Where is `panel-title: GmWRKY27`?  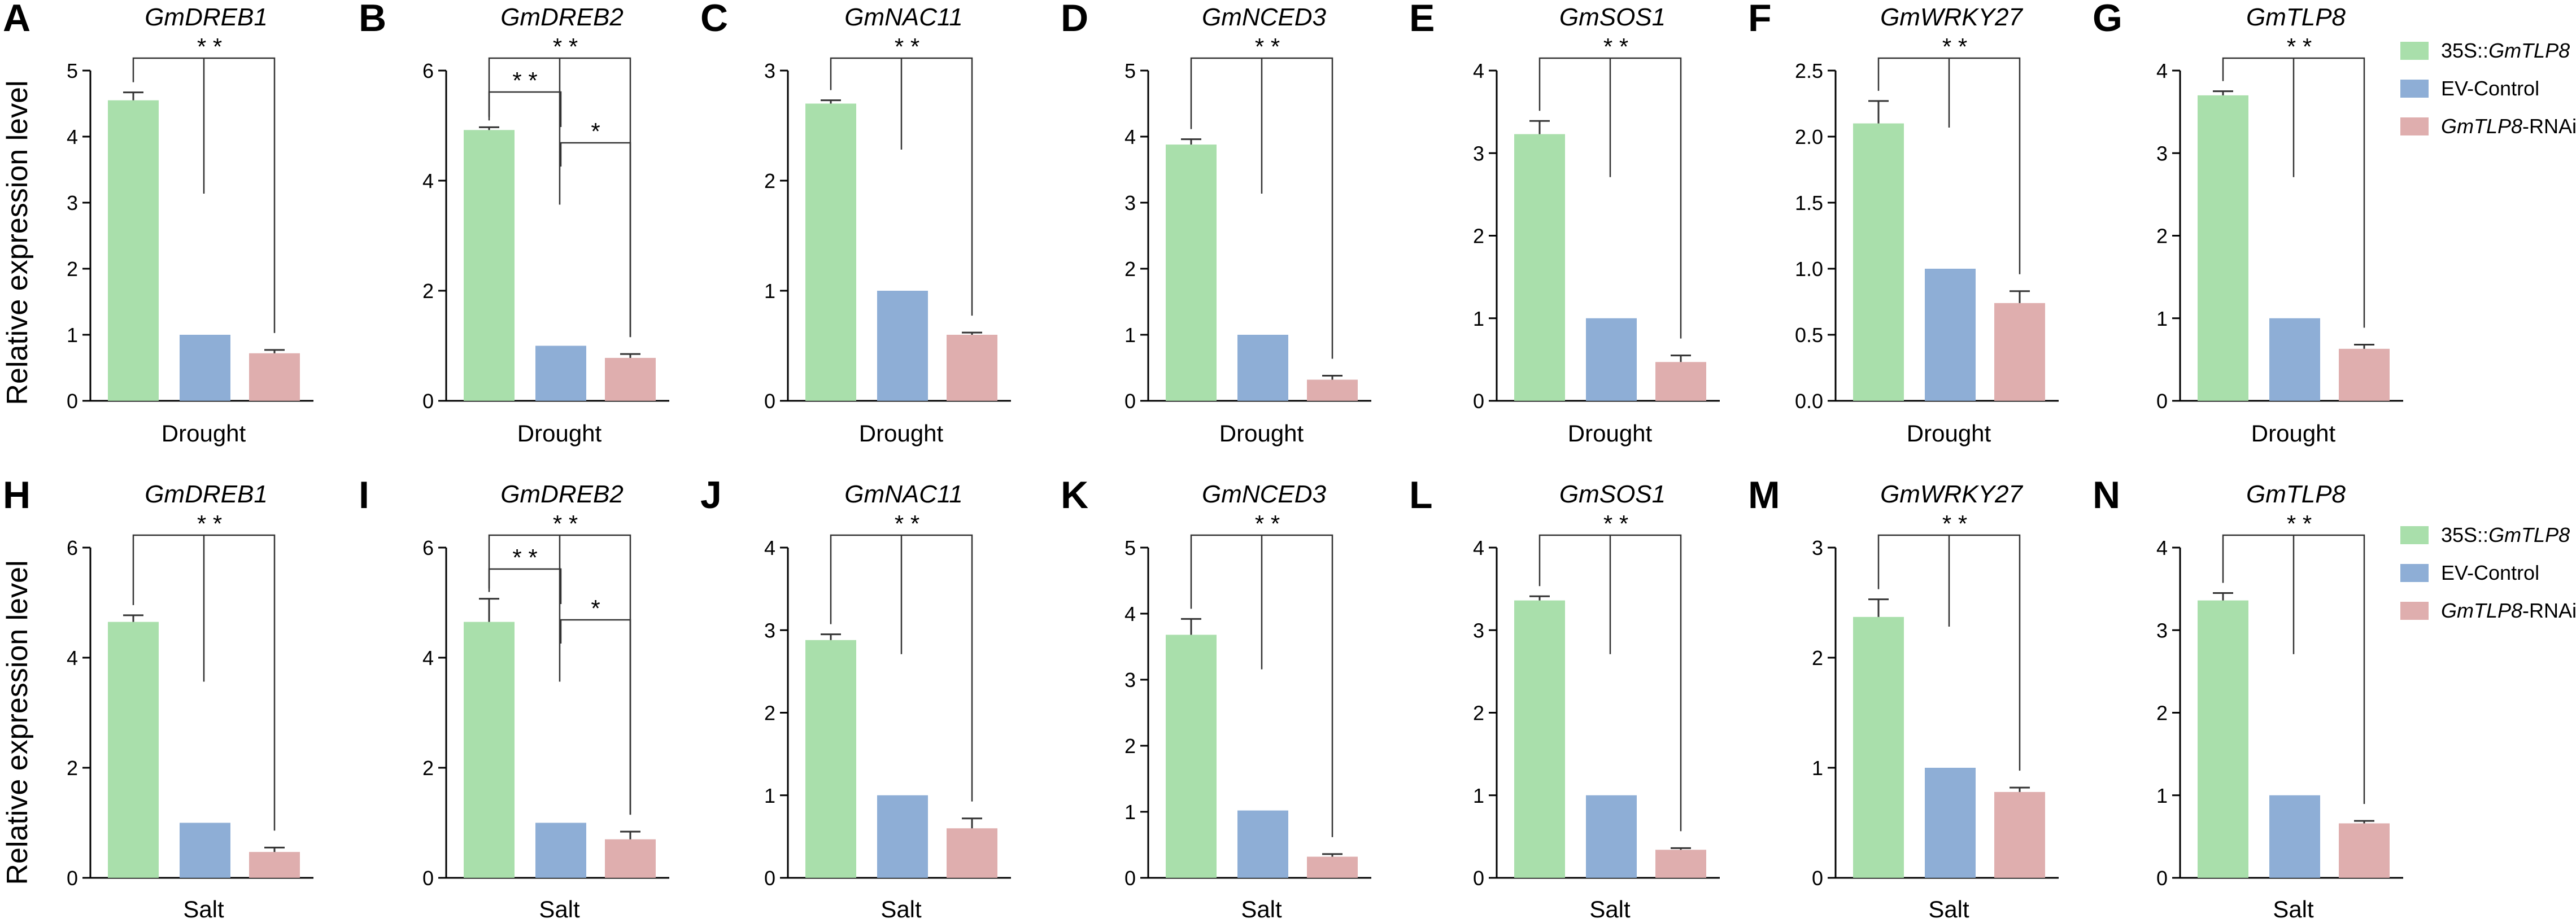 panel-title: GmWRKY27 is located at coordinates (1951, 17).